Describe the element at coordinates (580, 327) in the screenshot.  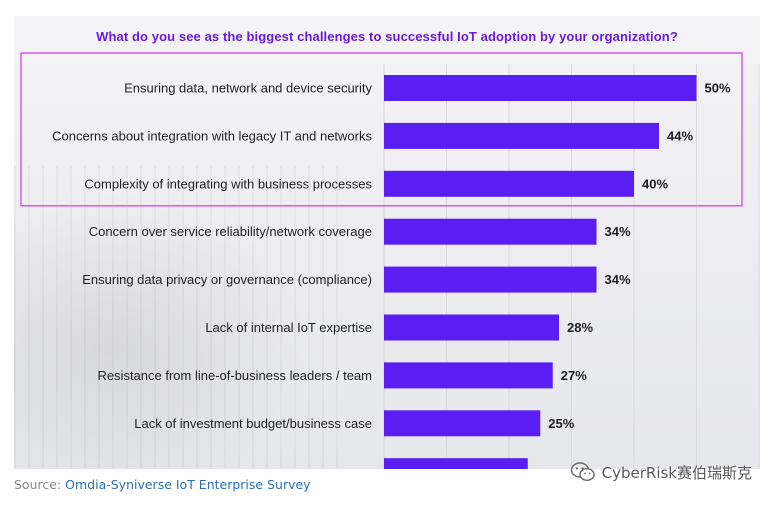
I see `value-label: 28%` at that location.